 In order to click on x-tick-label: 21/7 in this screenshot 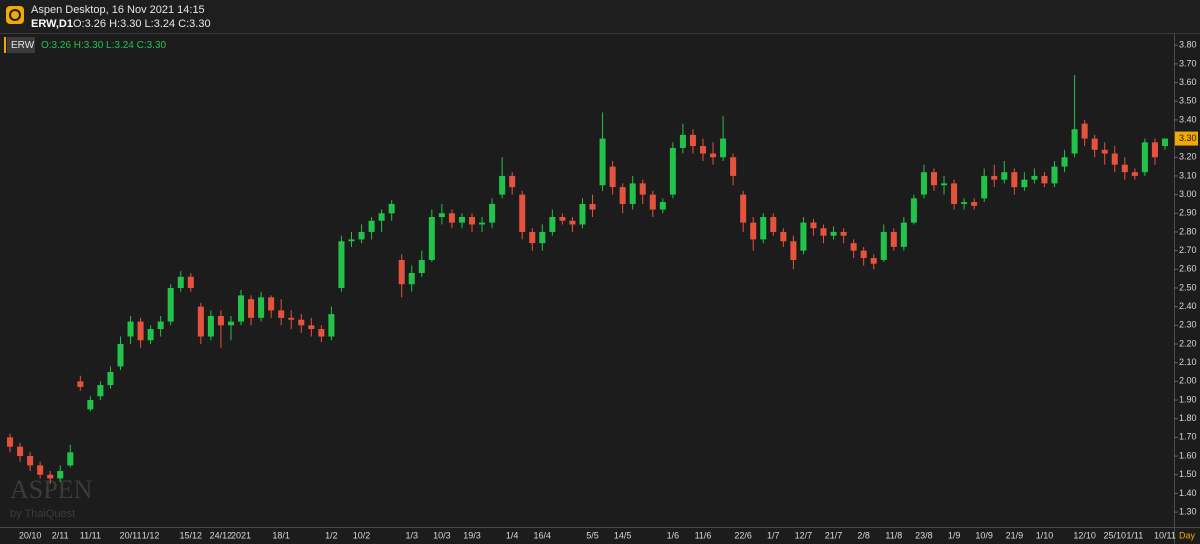, I will do `click(834, 535)`.